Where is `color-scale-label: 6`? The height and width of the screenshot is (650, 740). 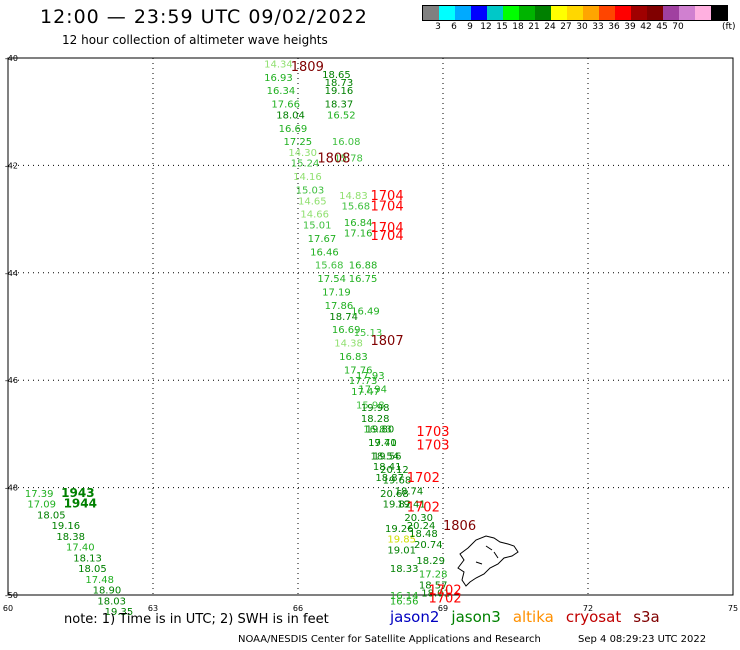 color-scale-label: 6 is located at coordinates (454, 27).